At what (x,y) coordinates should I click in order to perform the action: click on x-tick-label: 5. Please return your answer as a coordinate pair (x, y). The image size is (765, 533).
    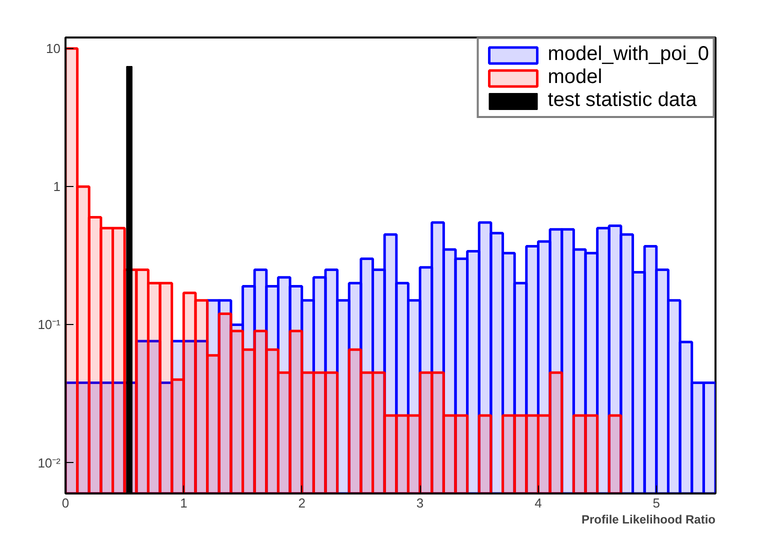
    Looking at the image, I should click on (656, 503).